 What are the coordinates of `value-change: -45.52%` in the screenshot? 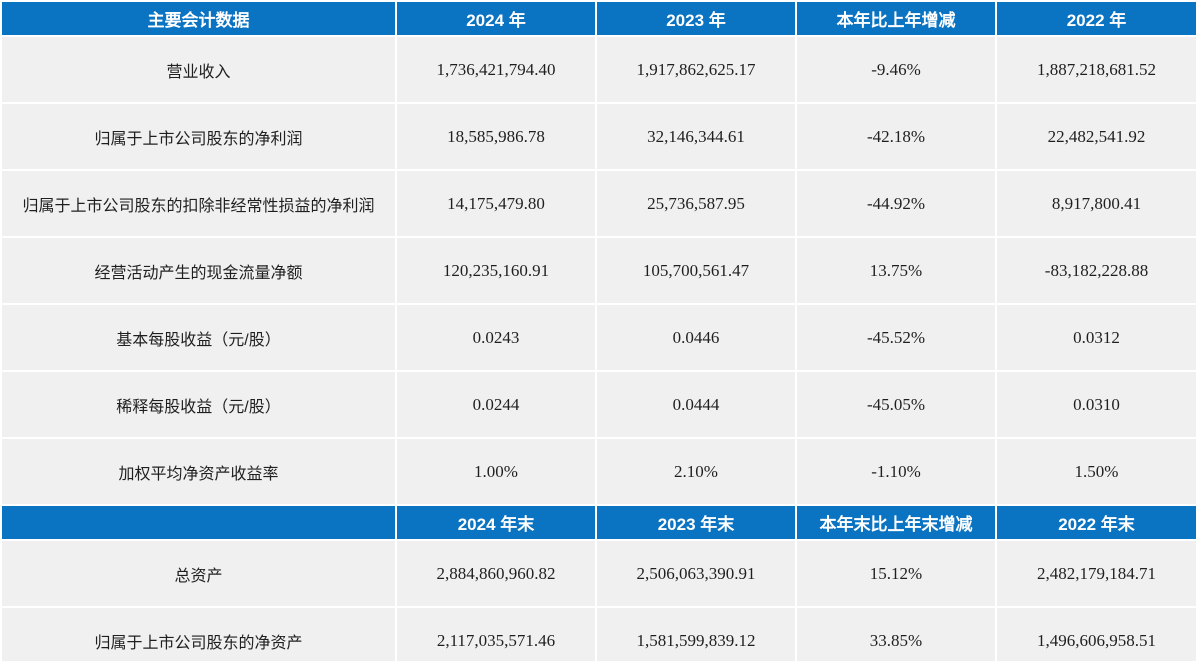 It's located at (896, 337).